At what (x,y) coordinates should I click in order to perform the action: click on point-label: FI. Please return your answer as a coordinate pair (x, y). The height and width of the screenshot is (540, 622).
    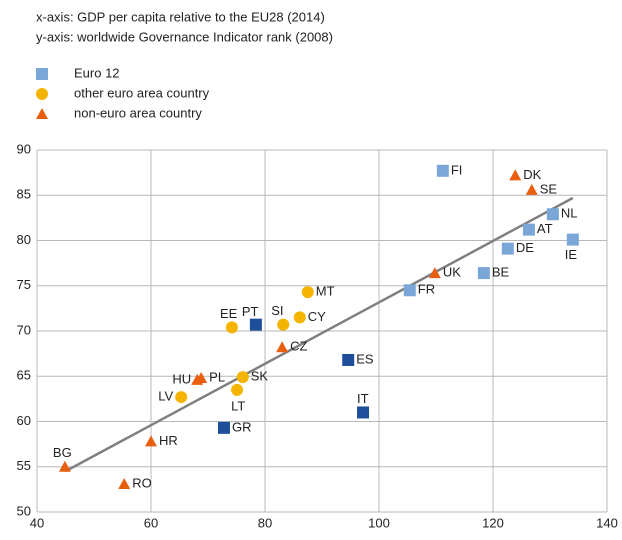
    Looking at the image, I should click on (457, 169).